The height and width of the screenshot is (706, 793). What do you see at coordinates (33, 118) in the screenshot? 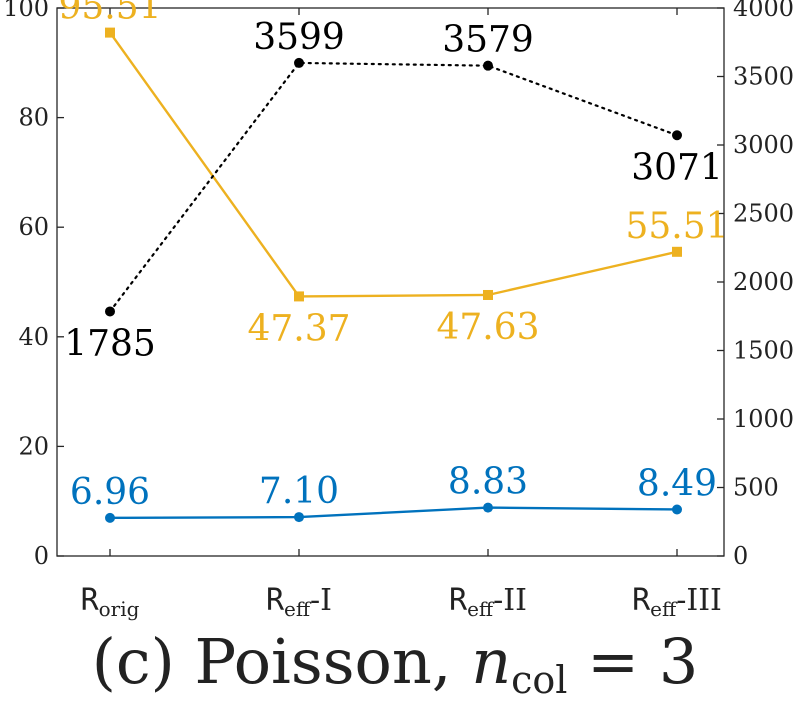
I see `left-tick-label: 80` at bounding box center [33, 118].